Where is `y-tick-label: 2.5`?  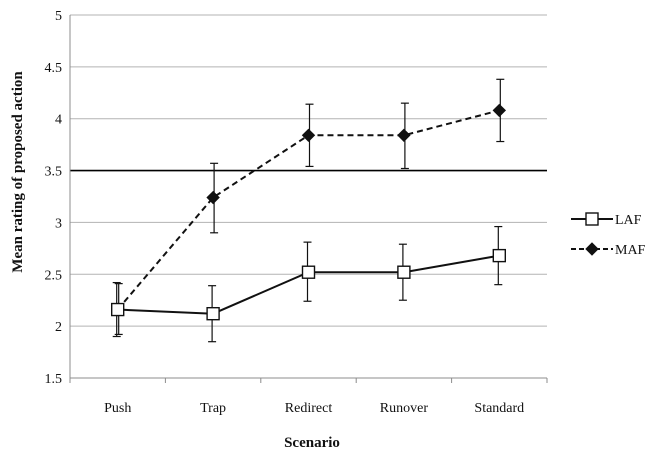
y-tick-label: 2.5 is located at coordinates (54, 275).